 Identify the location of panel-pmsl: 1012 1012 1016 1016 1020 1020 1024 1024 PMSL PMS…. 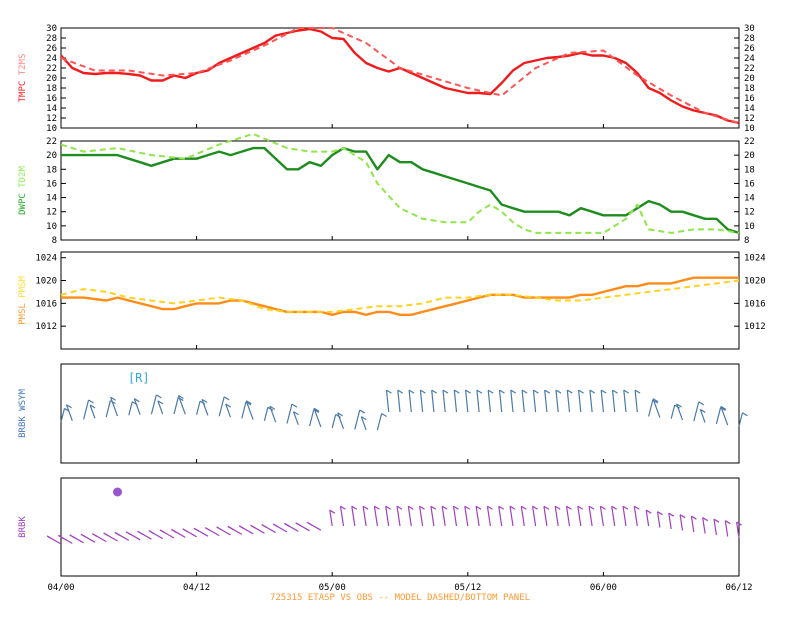
(392, 300).